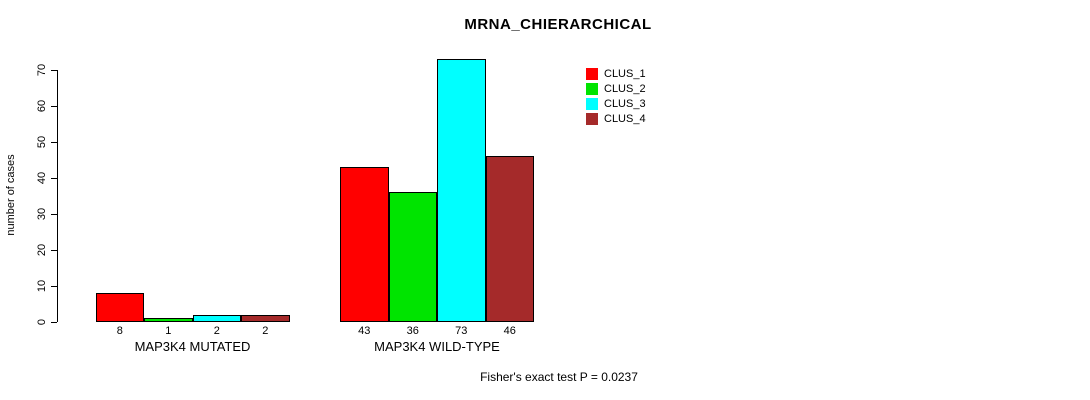  What do you see at coordinates (509, 331) in the screenshot?
I see `bar-value-label: 46` at bounding box center [509, 331].